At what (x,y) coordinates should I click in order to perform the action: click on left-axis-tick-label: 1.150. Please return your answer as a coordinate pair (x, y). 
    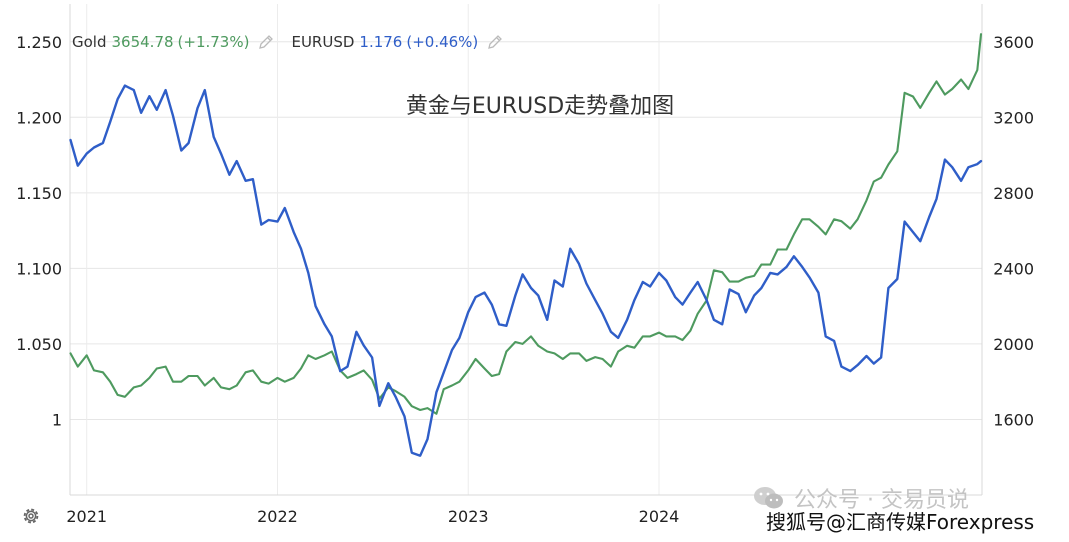
    Looking at the image, I should click on (39, 193).